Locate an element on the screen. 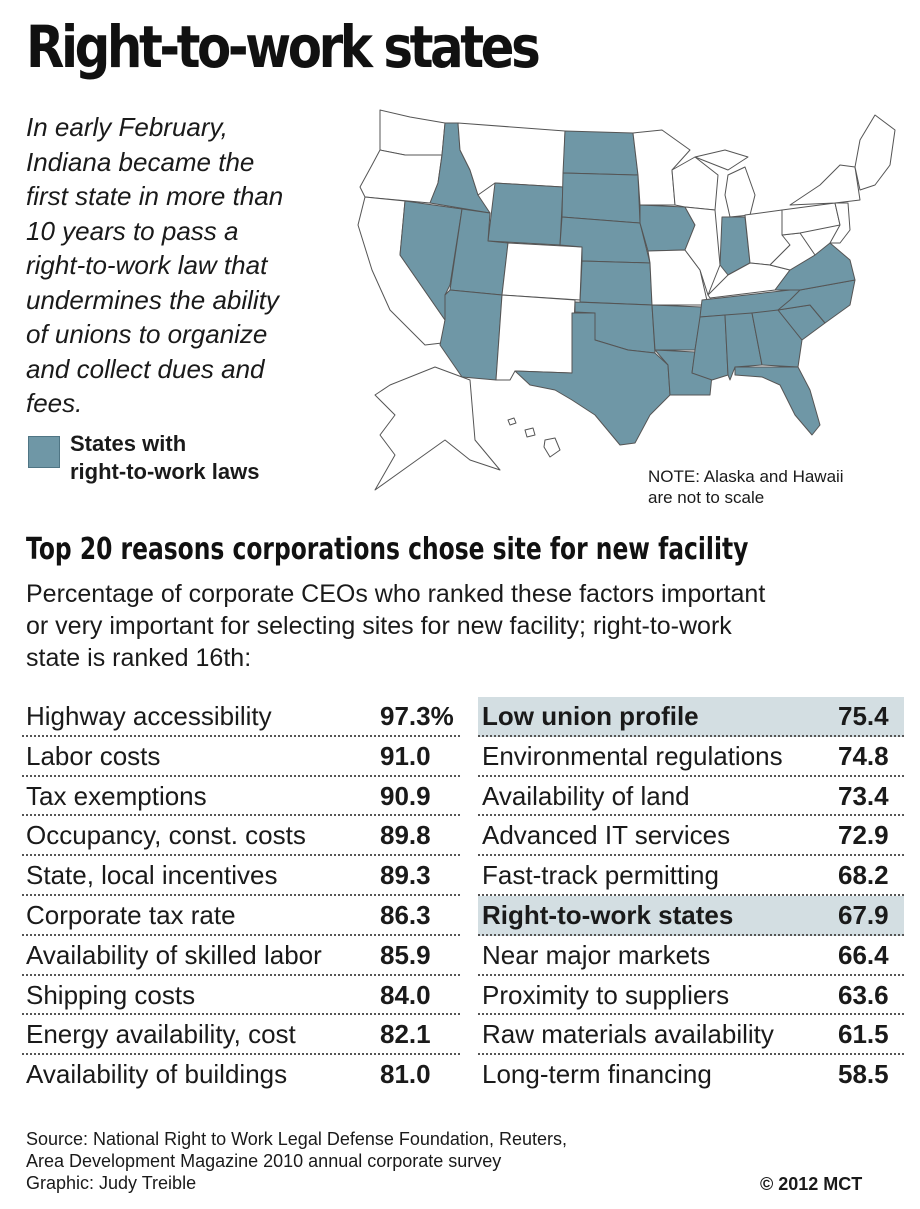 The width and height of the screenshot is (920, 1209). state-illinois is located at coordinates (702, 251).